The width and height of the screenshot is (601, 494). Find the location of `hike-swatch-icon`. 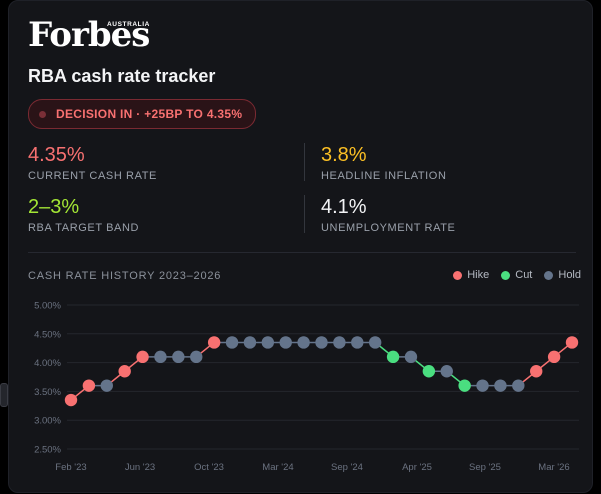

hike-swatch-icon is located at coordinates (458, 275).